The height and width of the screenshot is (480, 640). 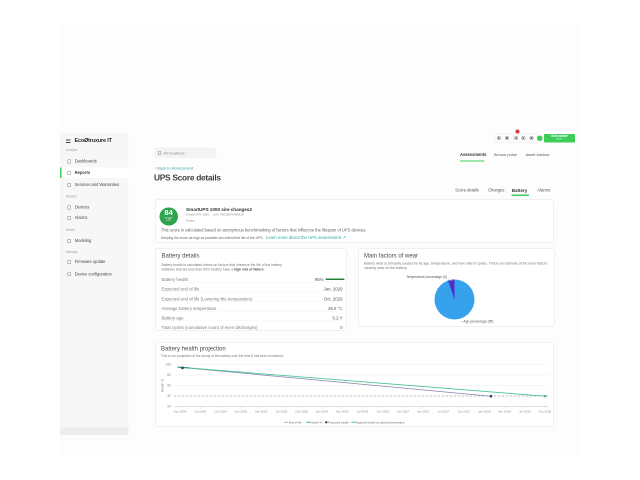 I want to click on svg-text: Oct 2025, so click(x=301, y=411).